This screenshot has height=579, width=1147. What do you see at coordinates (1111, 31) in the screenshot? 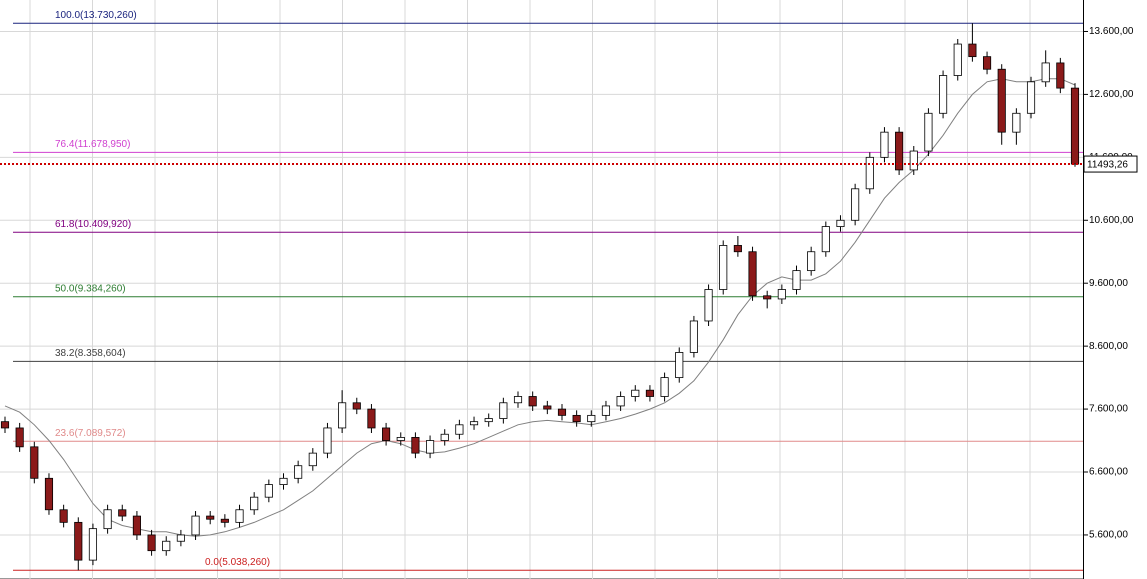
I see `y-tick-label: 13.600,00` at bounding box center [1111, 31].